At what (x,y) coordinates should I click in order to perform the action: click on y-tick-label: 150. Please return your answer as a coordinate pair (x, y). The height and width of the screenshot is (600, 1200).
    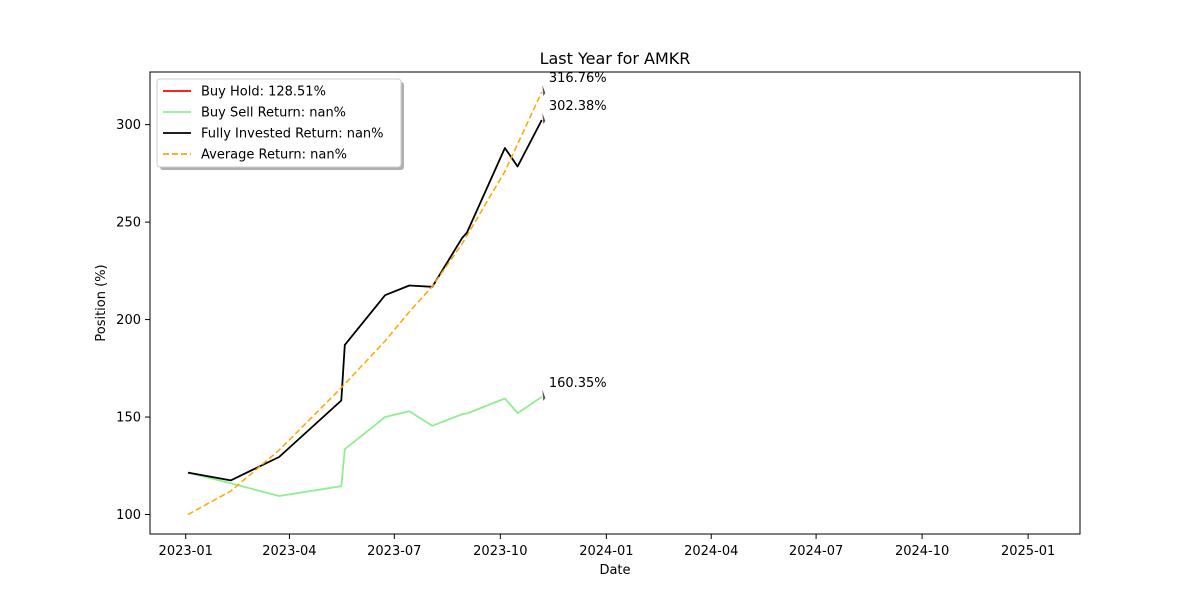
    Looking at the image, I should click on (128, 418).